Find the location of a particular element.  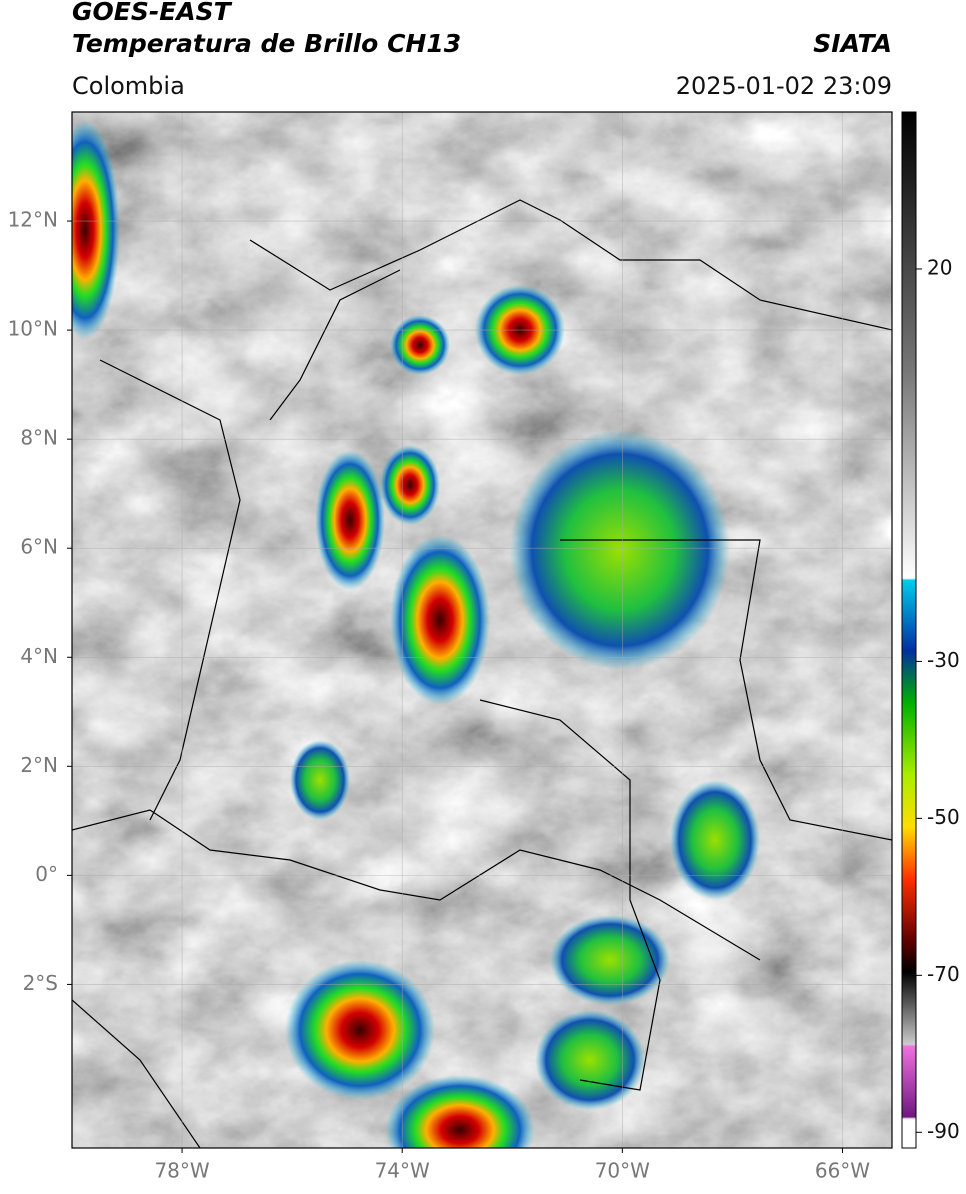

x-tick-label: 78°W is located at coordinates (181, 1171).